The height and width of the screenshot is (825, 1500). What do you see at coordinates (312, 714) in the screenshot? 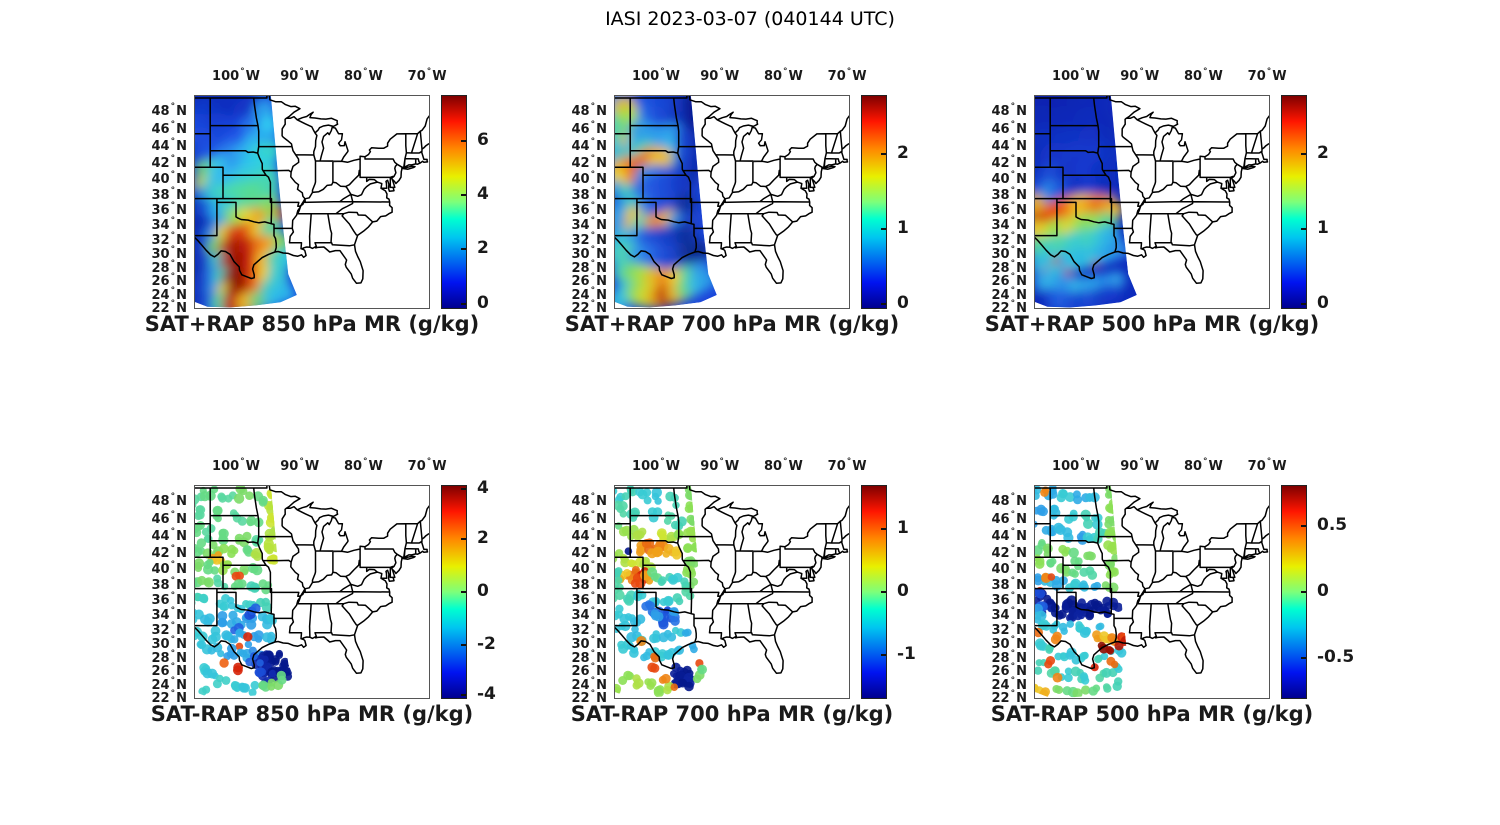
I see `panel-title: SAT-RAP 850 hPa MR (g/kg)` at bounding box center [312, 714].